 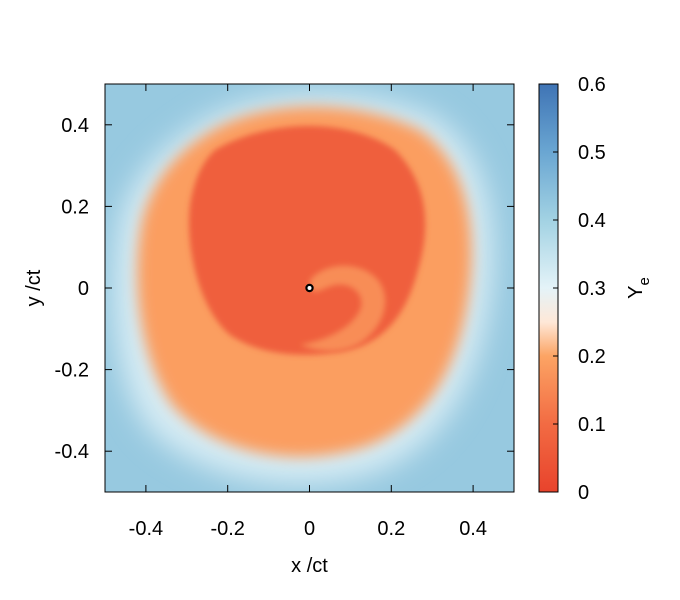 What do you see at coordinates (72, 452) in the screenshot?
I see `y-tick-label: -0.4` at bounding box center [72, 452].